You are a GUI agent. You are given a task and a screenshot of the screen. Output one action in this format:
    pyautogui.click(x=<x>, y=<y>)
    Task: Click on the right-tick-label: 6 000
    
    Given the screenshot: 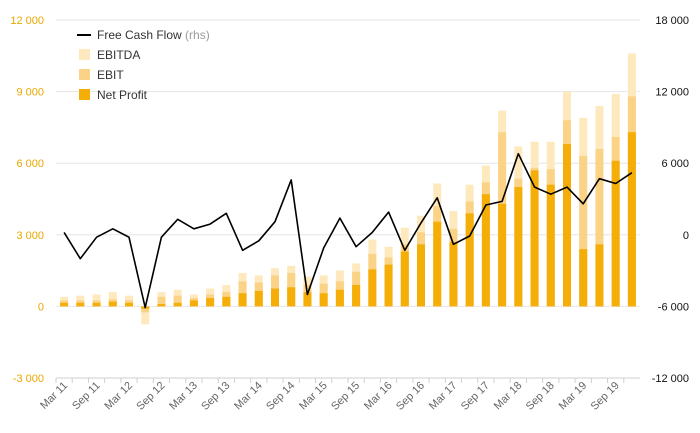 What is the action you would take?
    pyautogui.click(x=675, y=164)
    